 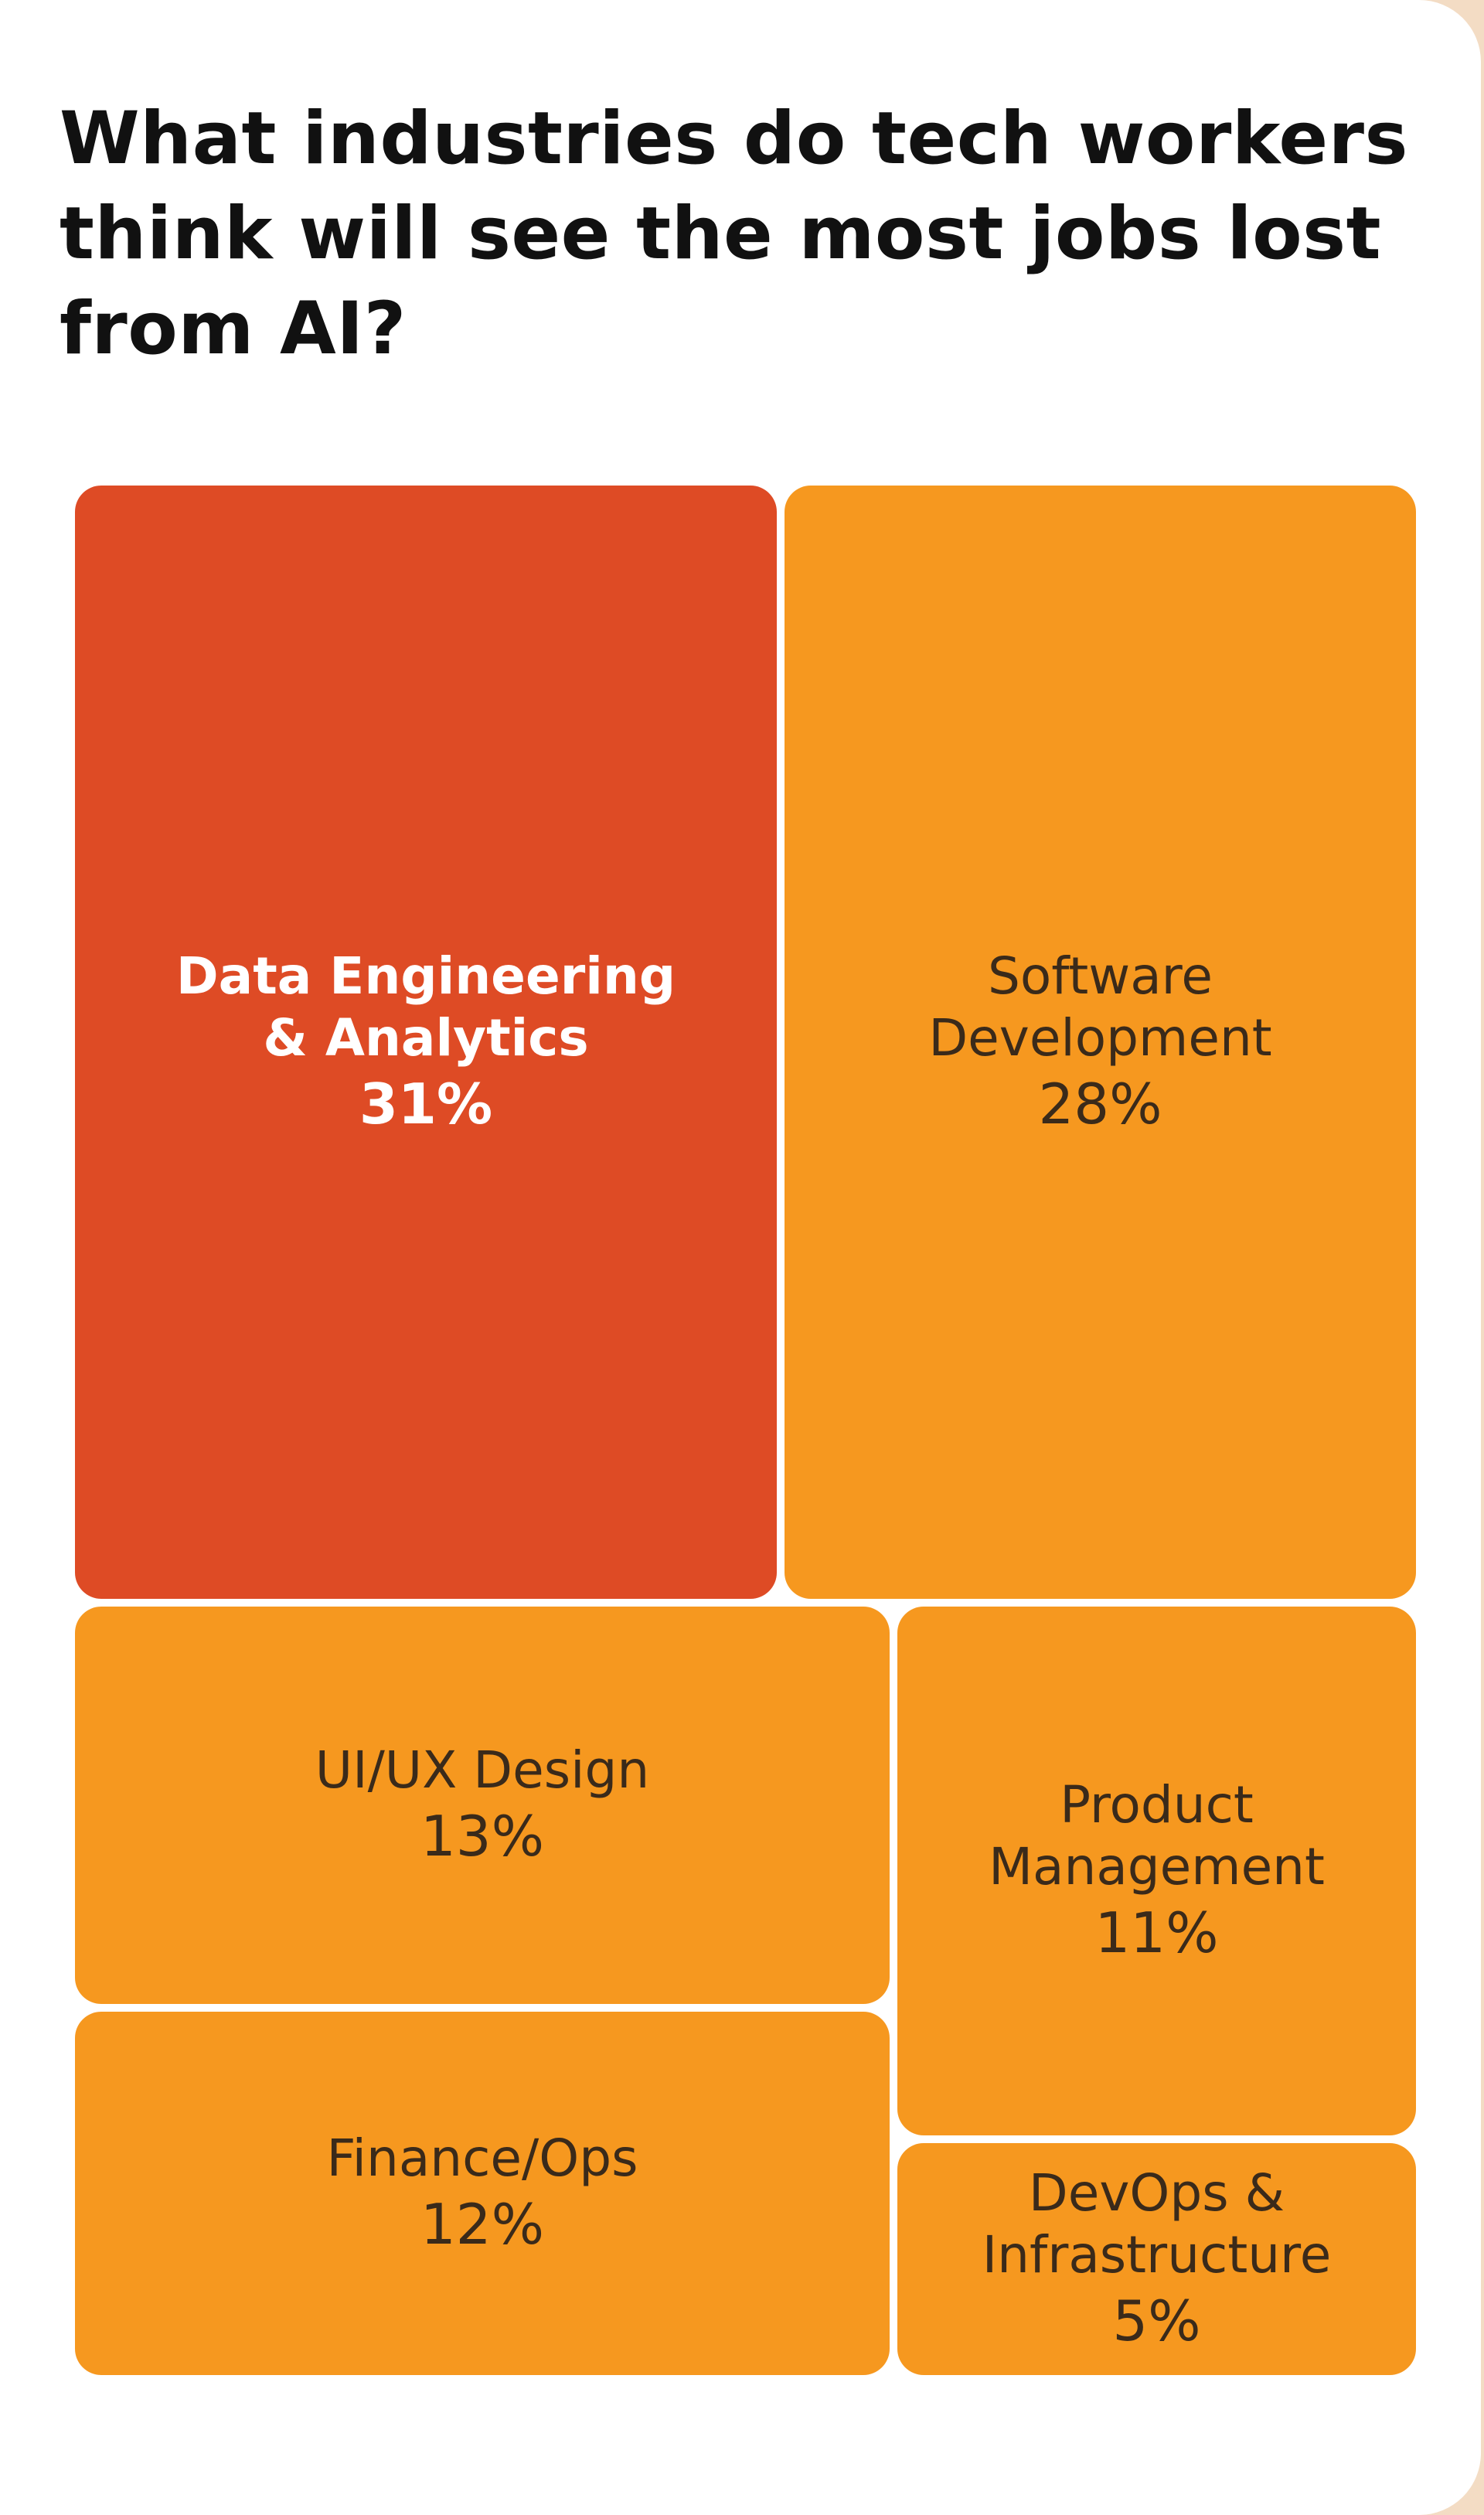 I want to click on tile-percent-label: 28%, so click(x=1100, y=1104).